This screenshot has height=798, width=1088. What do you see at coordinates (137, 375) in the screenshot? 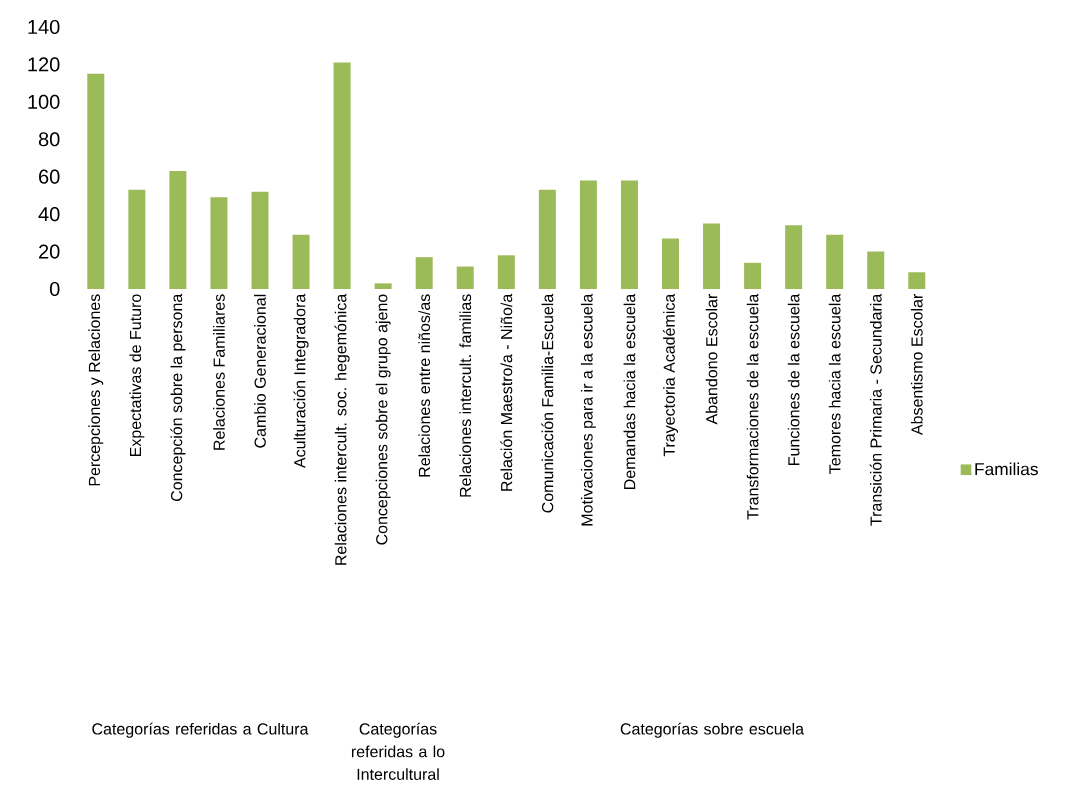
I see `x-tick-label: Expectativas de Futuro` at bounding box center [137, 375].